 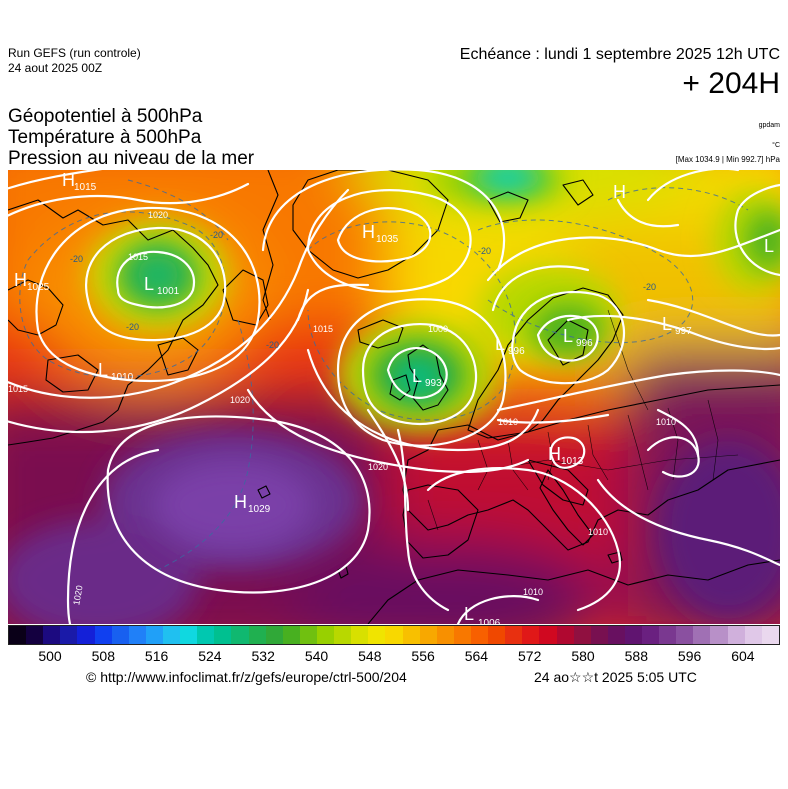 What do you see at coordinates (516, 351) in the screenshot?
I see `svg-text: 996` at bounding box center [516, 351].